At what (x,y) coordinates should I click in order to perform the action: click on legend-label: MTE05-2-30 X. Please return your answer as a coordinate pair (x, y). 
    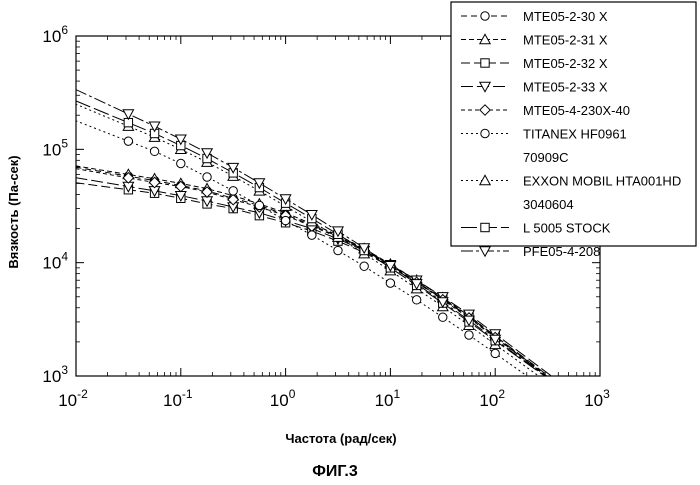
    Looking at the image, I should click on (565, 16).